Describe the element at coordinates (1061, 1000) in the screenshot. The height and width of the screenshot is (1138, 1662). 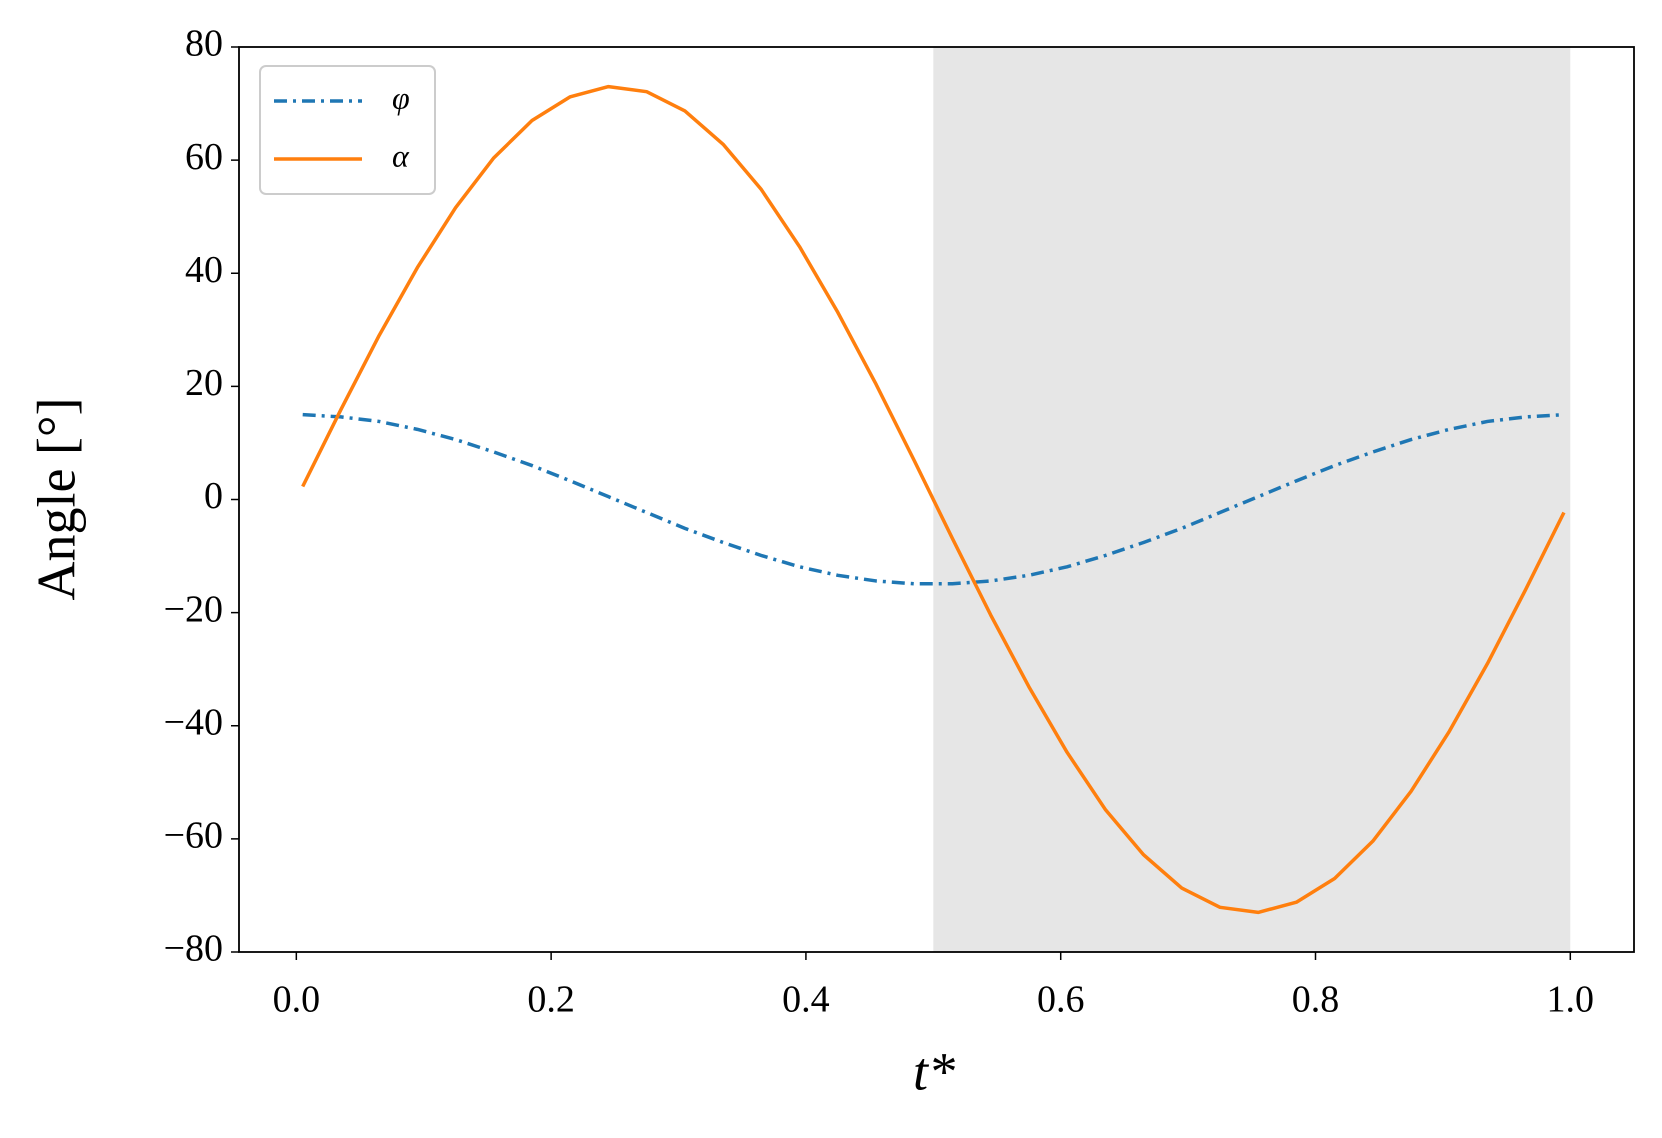
I see `x-tick-label: 0.6` at that location.